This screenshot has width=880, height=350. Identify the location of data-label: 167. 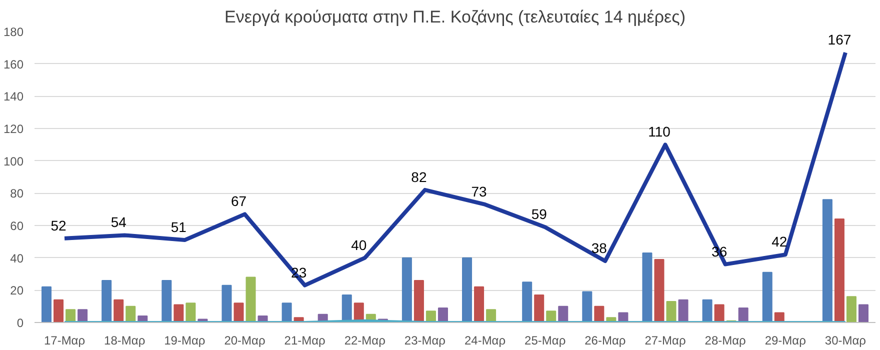
(840, 40).